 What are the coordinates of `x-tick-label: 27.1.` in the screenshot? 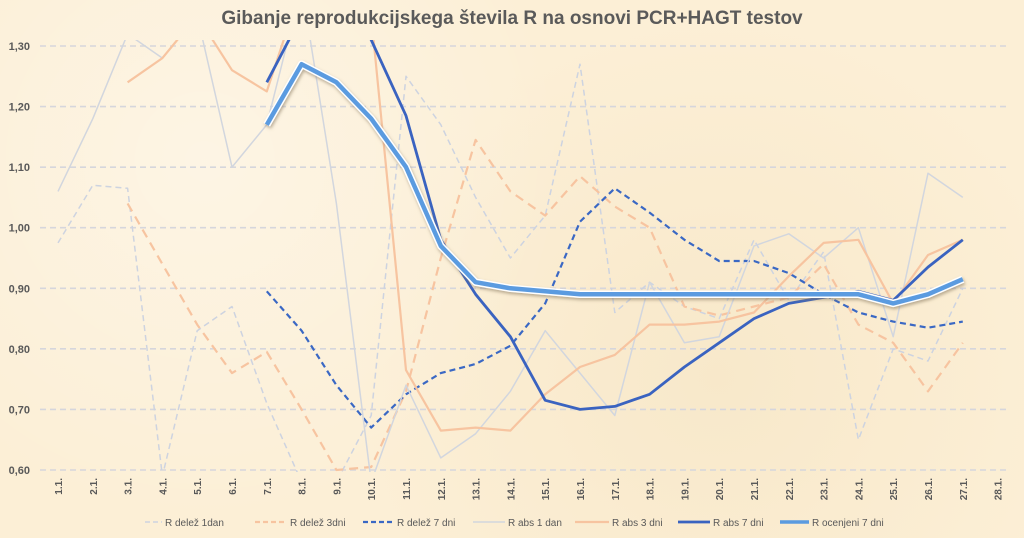 It's located at (964, 489).